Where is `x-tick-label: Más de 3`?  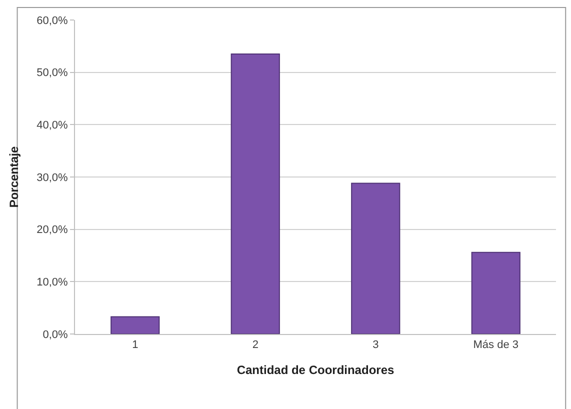
x-tick-label: Más de 3 is located at coordinates (496, 345).